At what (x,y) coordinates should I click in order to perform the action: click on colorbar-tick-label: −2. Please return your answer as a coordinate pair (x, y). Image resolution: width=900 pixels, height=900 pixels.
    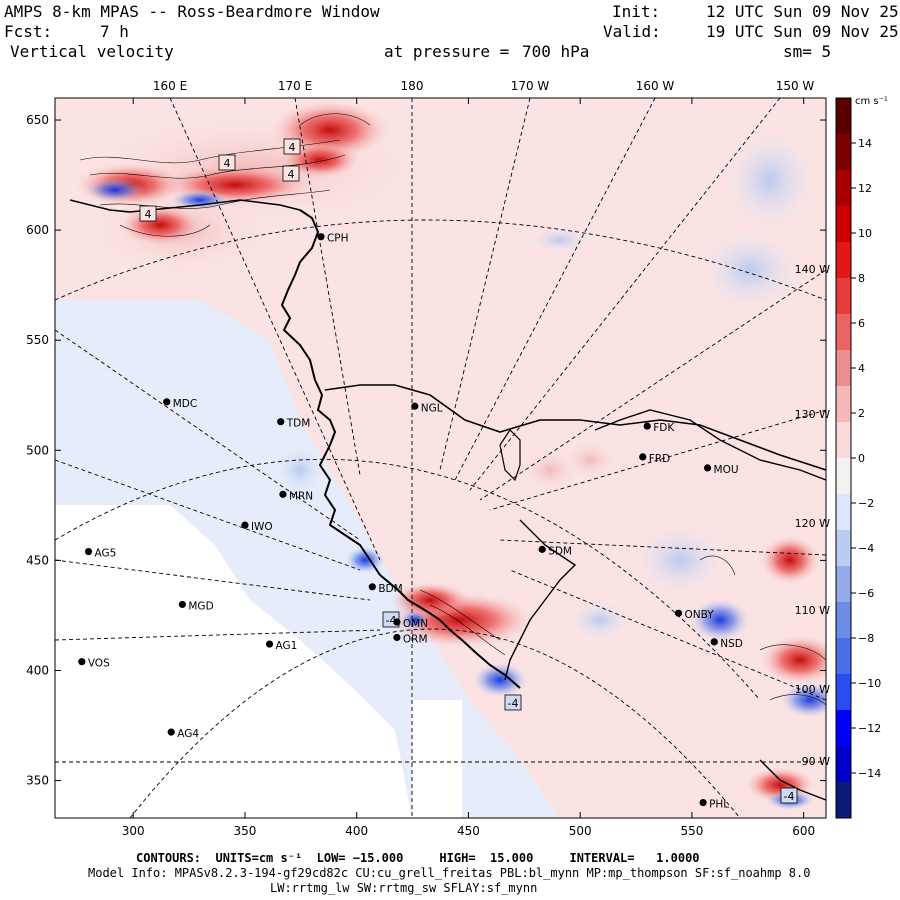
    Looking at the image, I should click on (866, 503).